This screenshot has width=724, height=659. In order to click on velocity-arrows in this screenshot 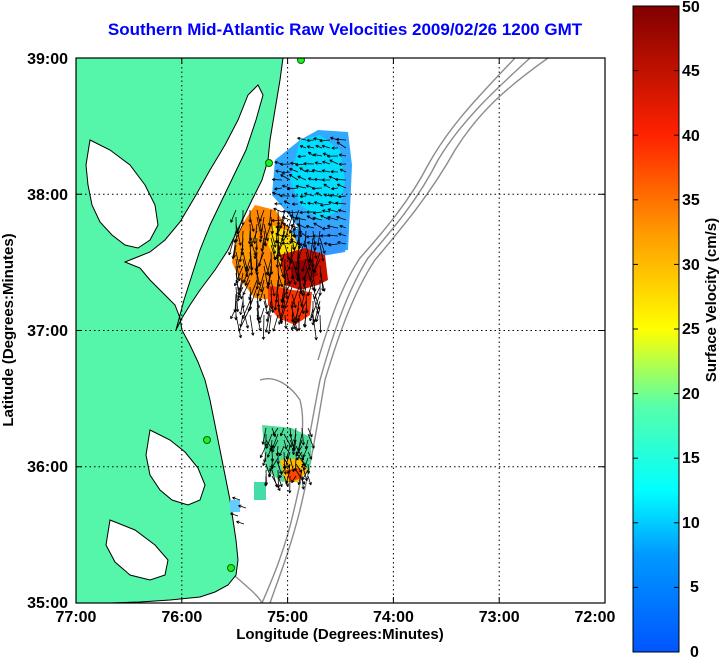, I will do `click(287, 330)`.